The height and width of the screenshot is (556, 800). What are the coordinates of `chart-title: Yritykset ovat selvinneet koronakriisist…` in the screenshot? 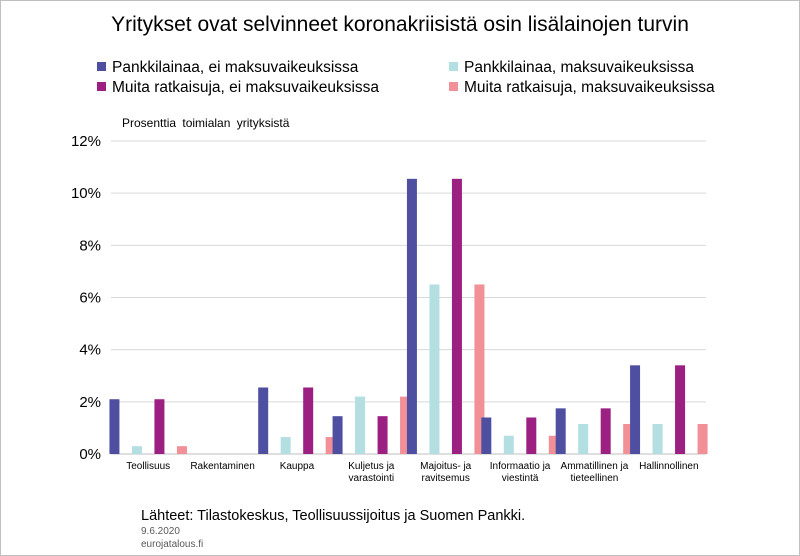 It's located at (400, 24).